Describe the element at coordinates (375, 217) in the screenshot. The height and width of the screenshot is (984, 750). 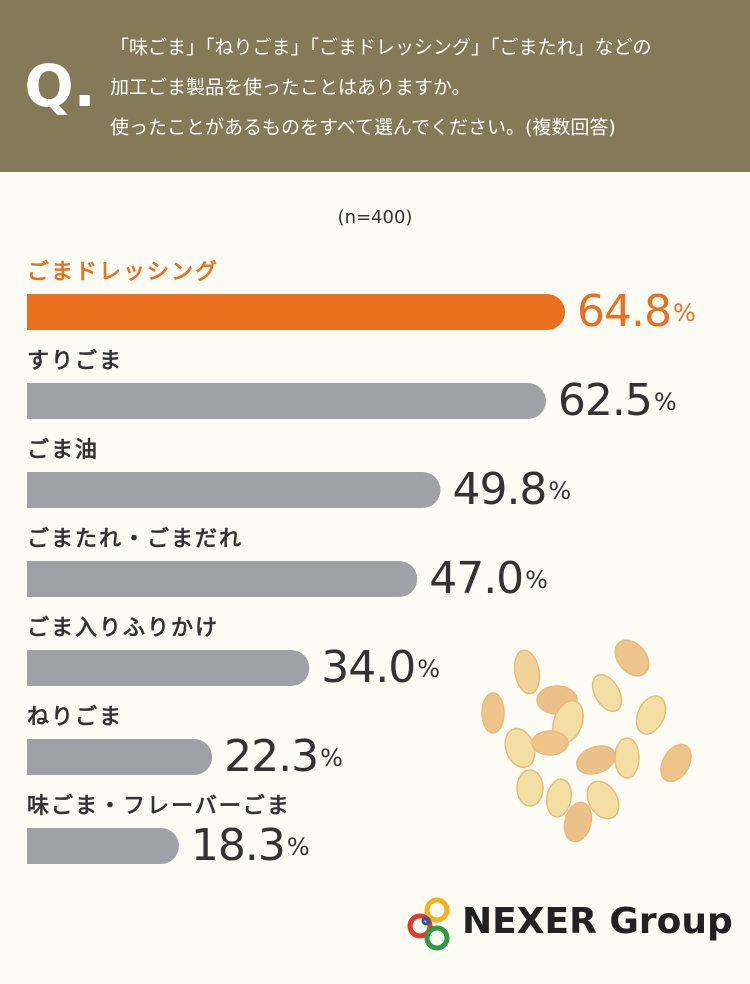
I see `sample-size: (n=400)` at that location.